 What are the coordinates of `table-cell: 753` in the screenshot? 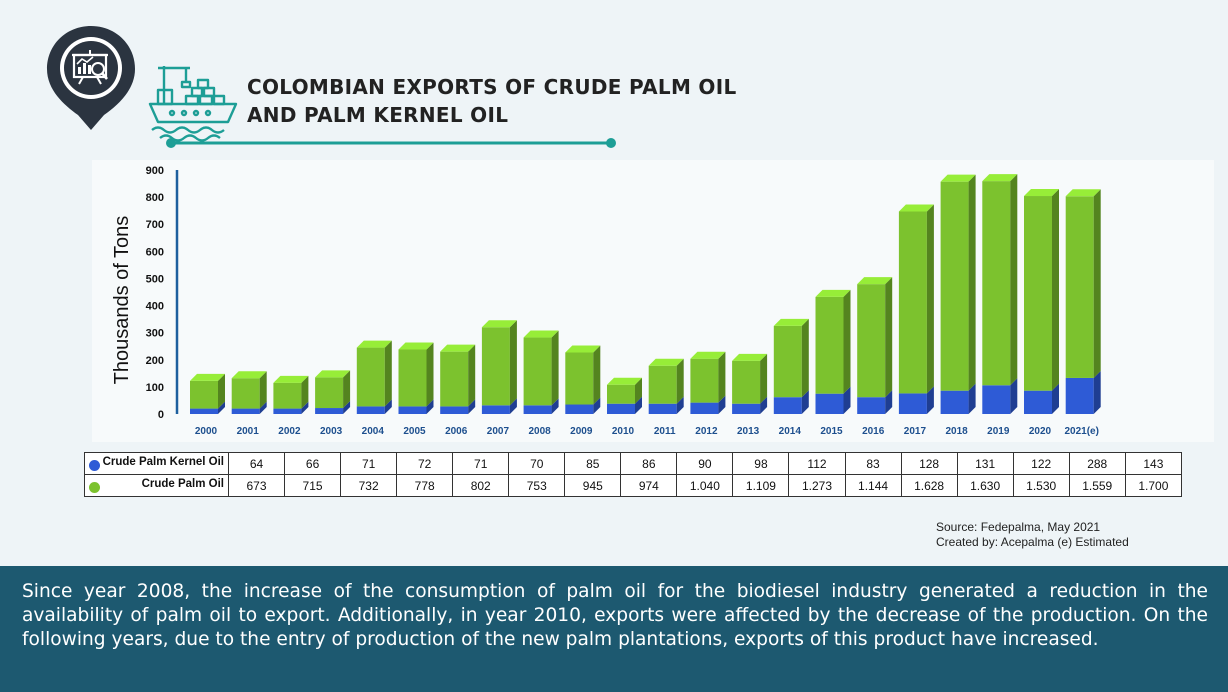 It's located at (537, 485).